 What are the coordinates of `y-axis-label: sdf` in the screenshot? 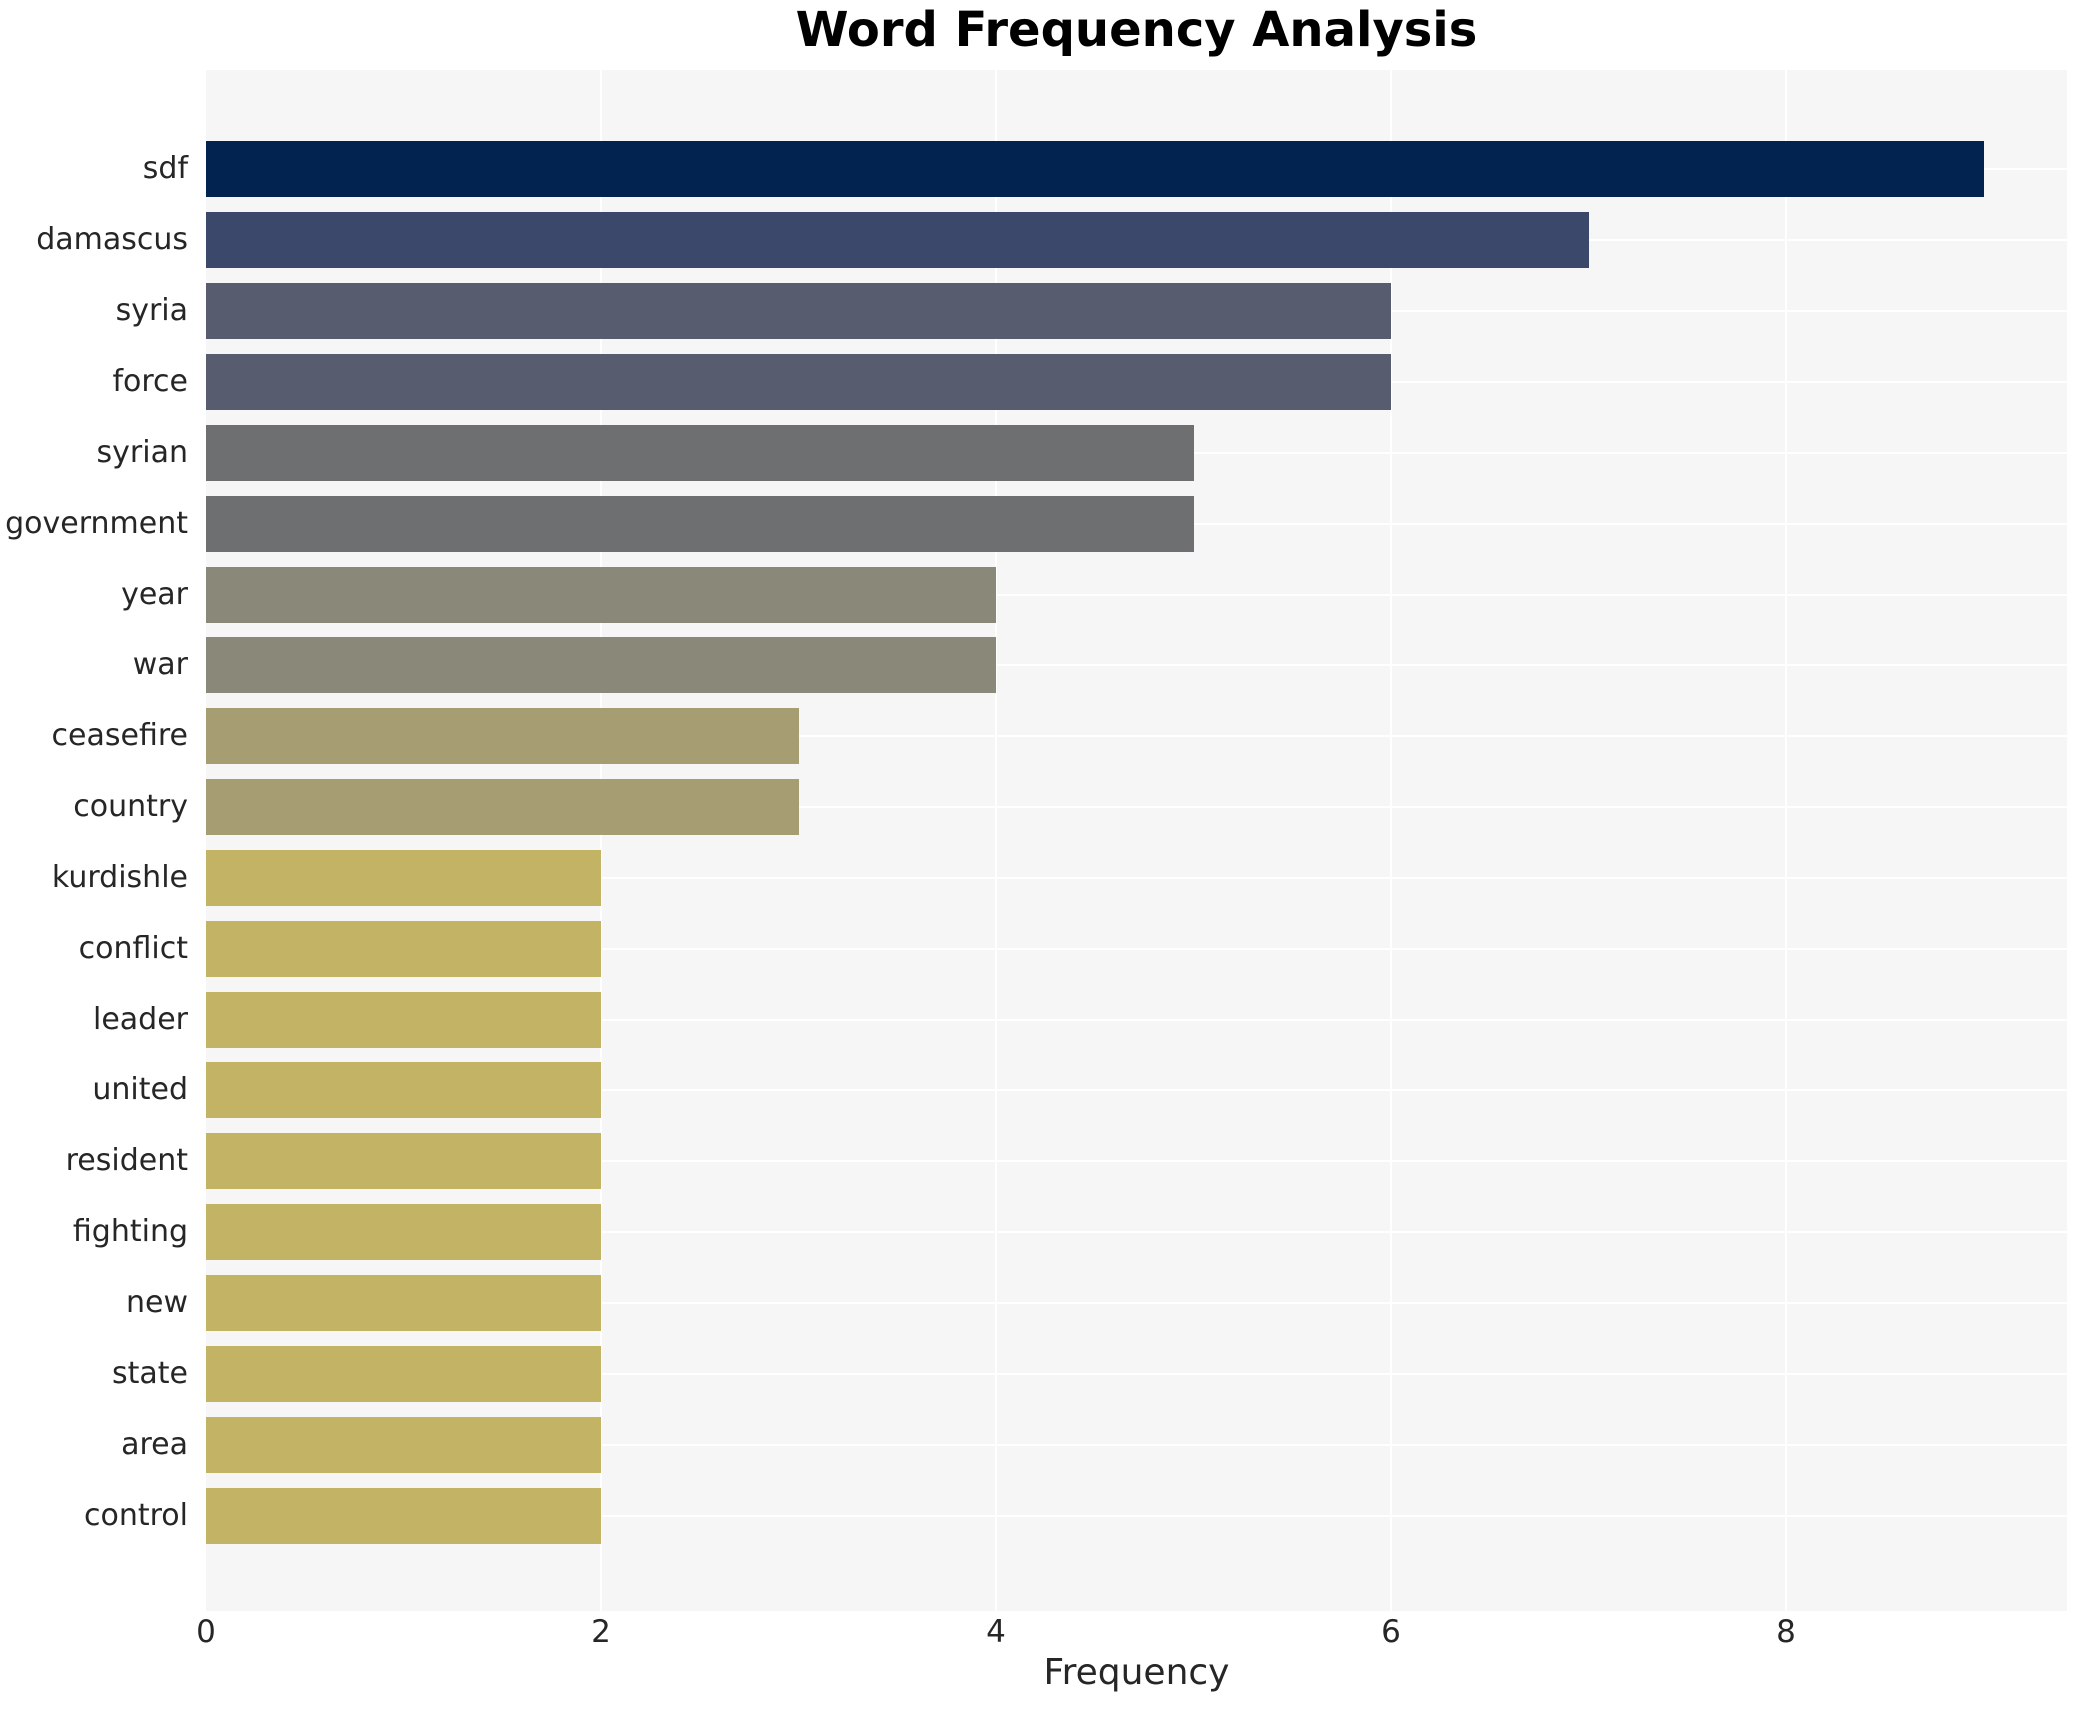 It's located at (165, 169).